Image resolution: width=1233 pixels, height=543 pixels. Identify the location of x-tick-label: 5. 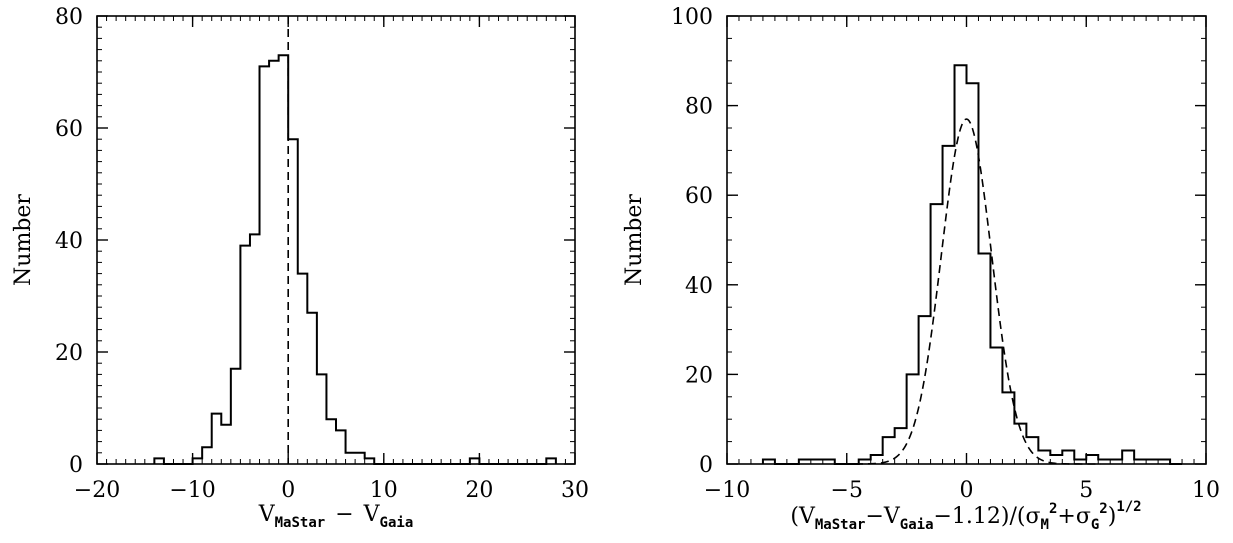
(1086, 490).